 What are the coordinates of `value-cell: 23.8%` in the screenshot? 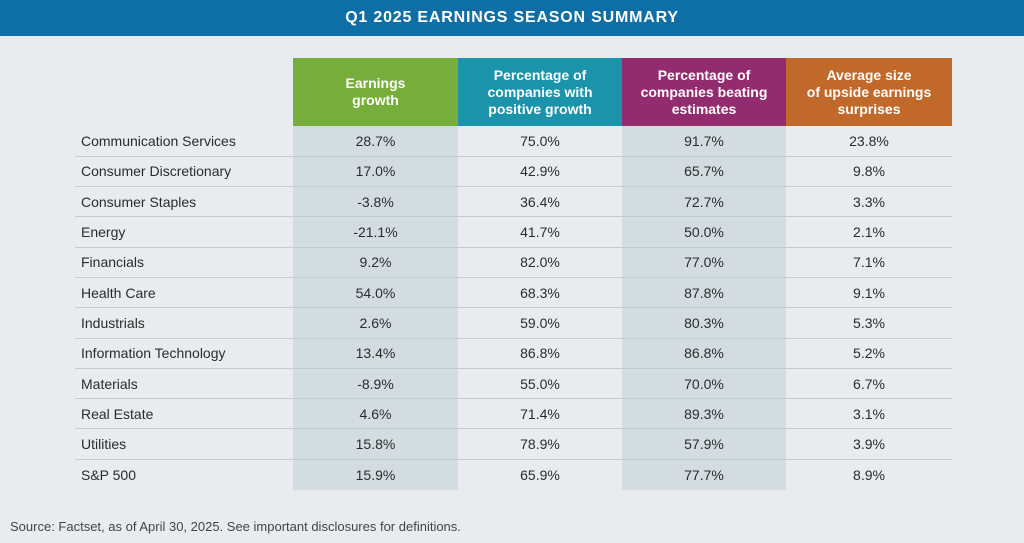 It's located at (869, 141).